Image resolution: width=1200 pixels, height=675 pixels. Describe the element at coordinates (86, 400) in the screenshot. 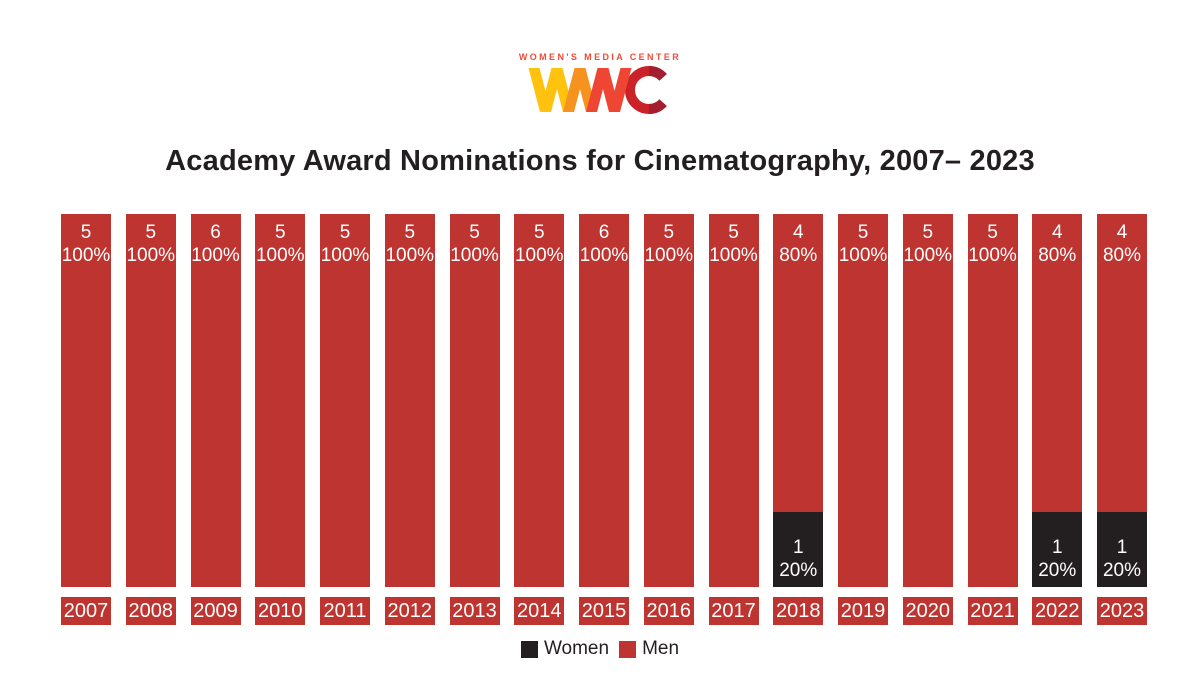

I see `bar-2007: 5 100%` at that location.